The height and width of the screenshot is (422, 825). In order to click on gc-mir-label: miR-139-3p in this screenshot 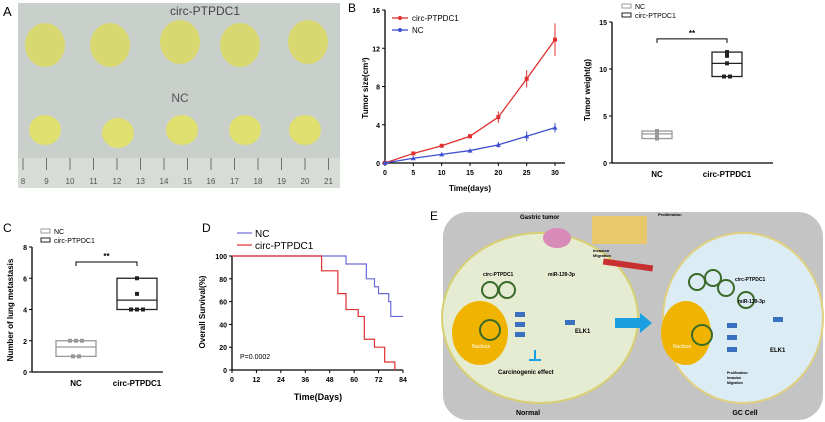, I will do `click(751, 302)`.